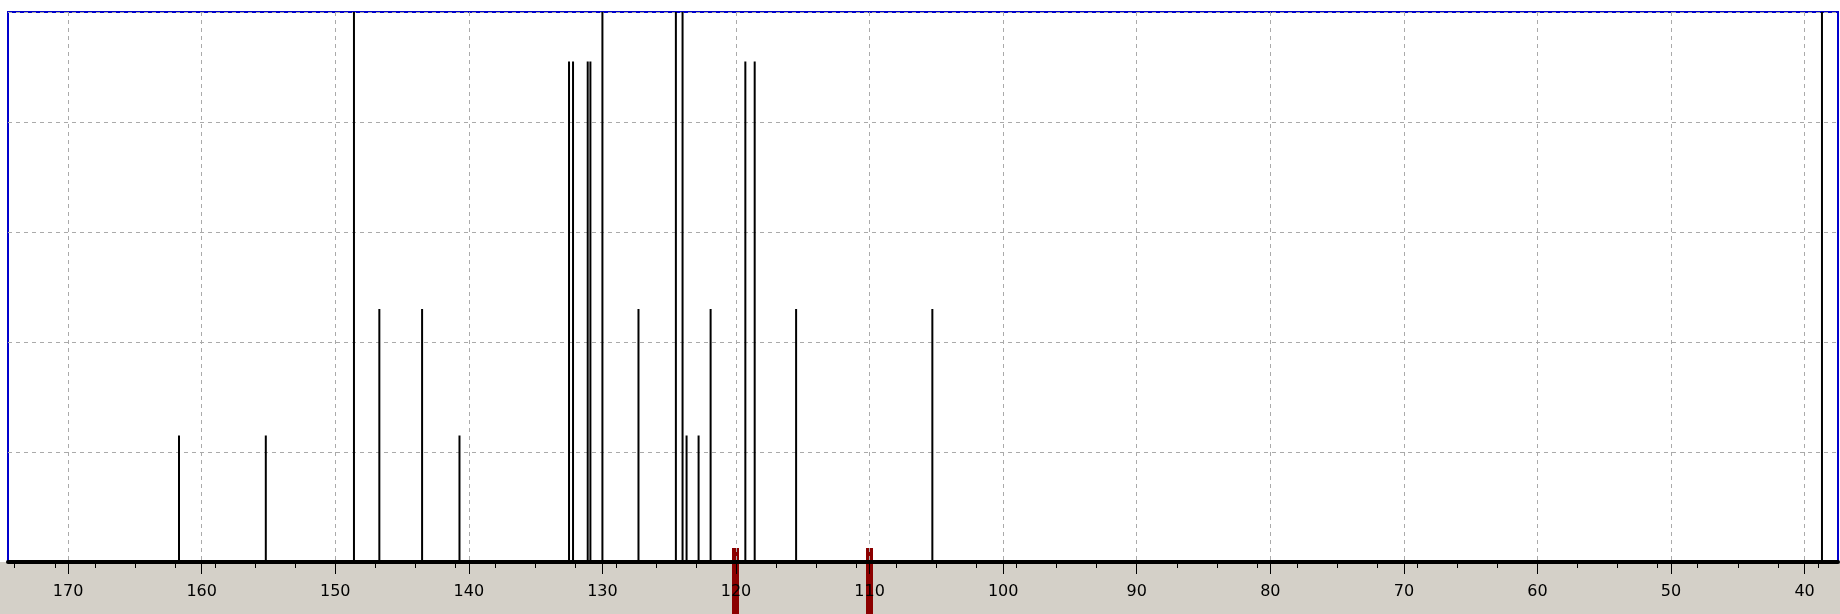  I want to click on x-tick-label: 140, so click(469, 590).